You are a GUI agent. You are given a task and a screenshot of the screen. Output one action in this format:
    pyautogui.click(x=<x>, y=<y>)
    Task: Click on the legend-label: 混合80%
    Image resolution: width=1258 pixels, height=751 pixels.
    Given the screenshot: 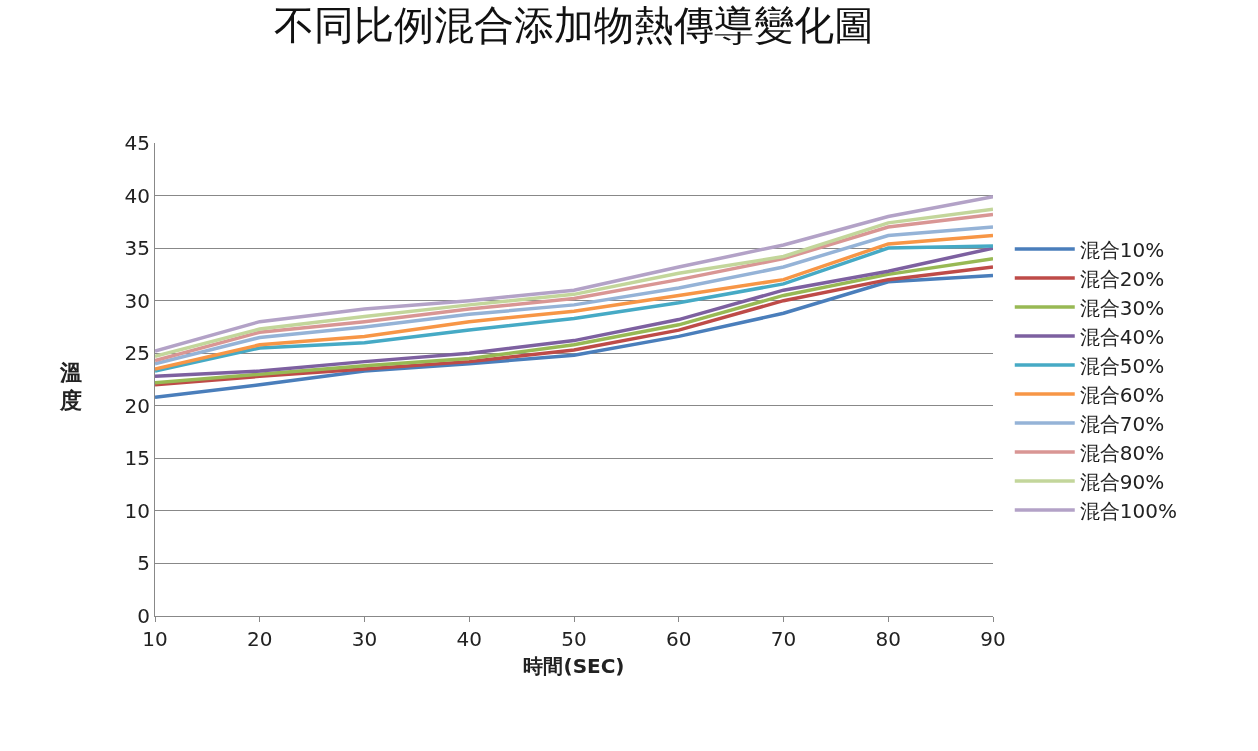 What is the action you would take?
    pyautogui.click(x=1122, y=452)
    